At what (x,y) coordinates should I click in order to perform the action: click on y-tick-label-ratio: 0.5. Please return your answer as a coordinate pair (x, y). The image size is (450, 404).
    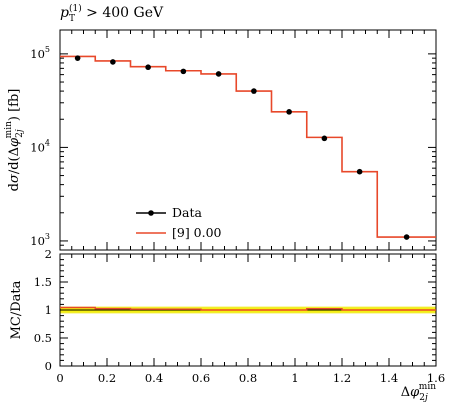
    Looking at the image, I should click on (43, 338).